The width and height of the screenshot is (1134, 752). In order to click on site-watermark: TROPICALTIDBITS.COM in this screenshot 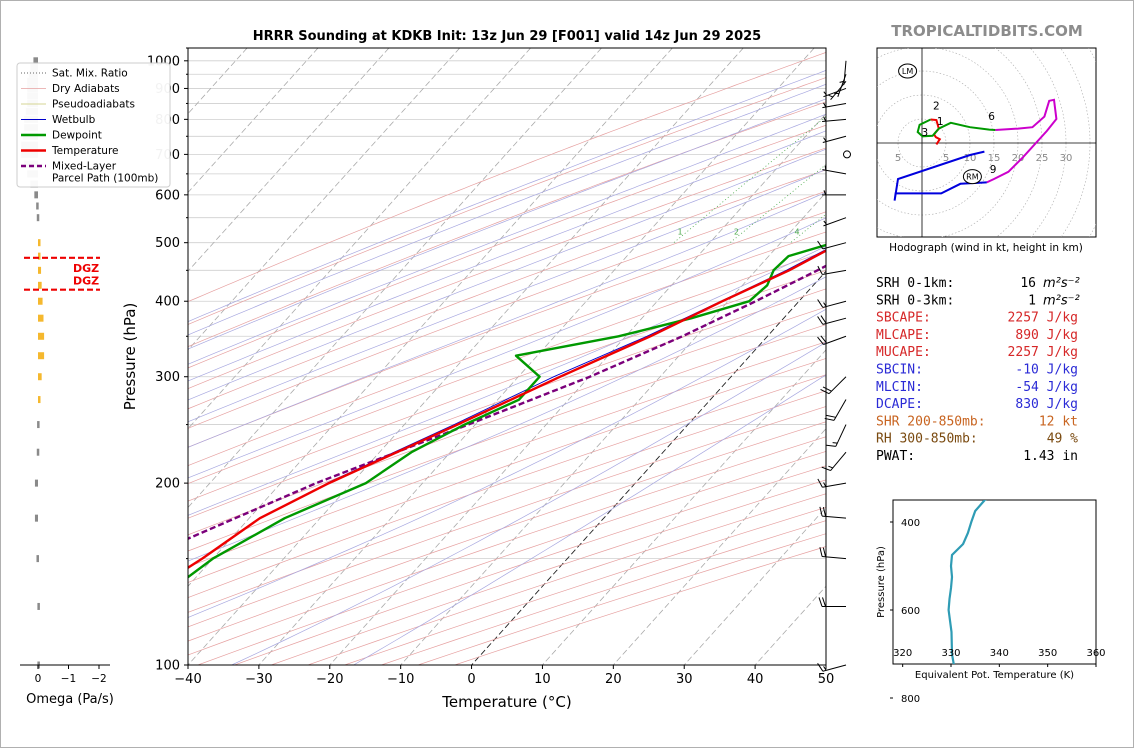, I will do `click(987, 31)`.